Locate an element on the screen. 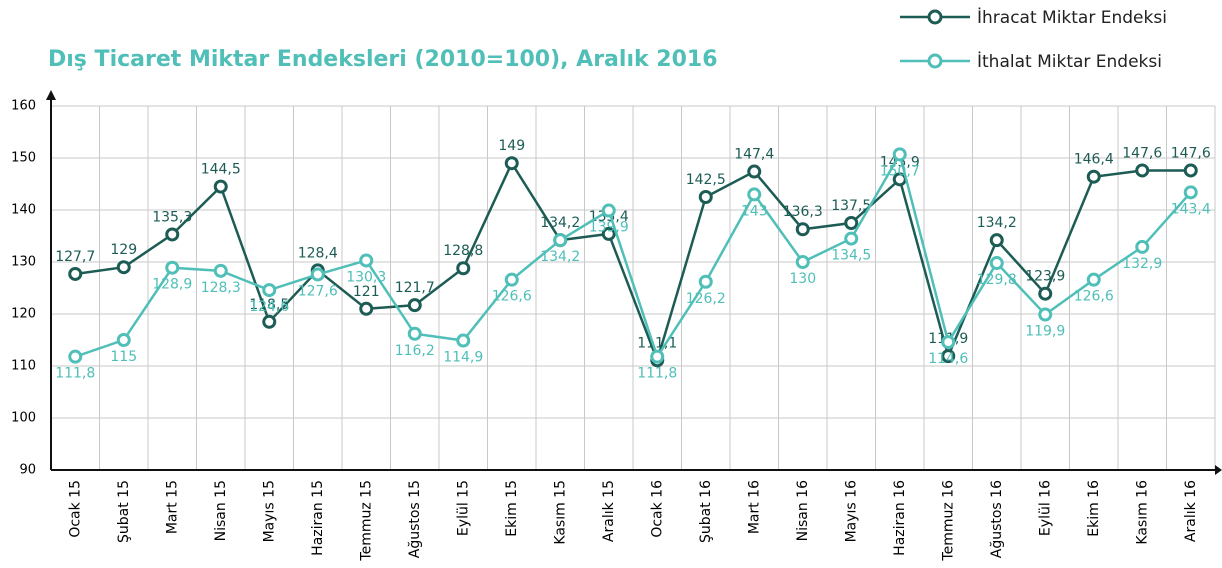 The height and width of the screenshot is (568, 1222). x-tick-label: Eylül 16 is located at coordinates (1045, 508).